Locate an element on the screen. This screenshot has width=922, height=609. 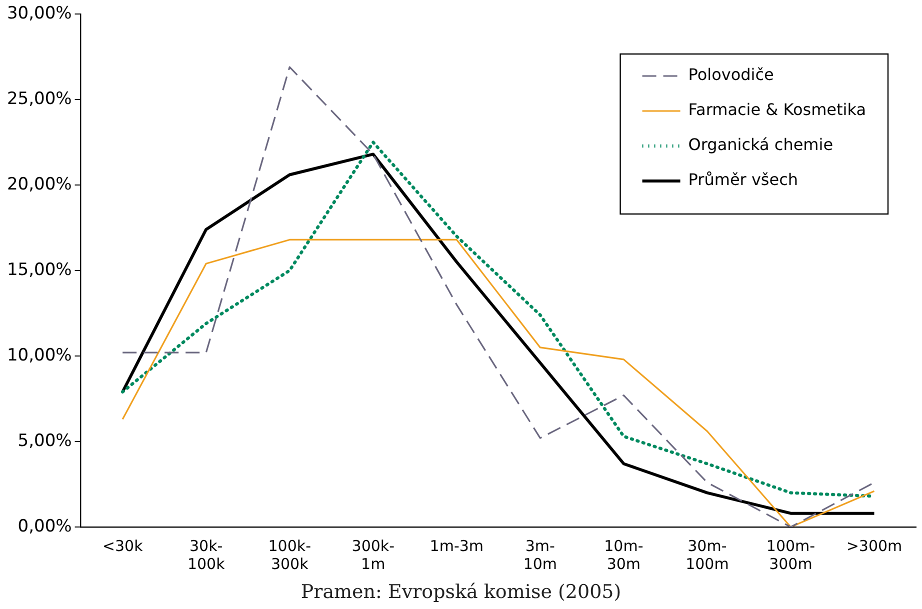
x-tick-label: 1m-3m is located at coordinates (457, 545).